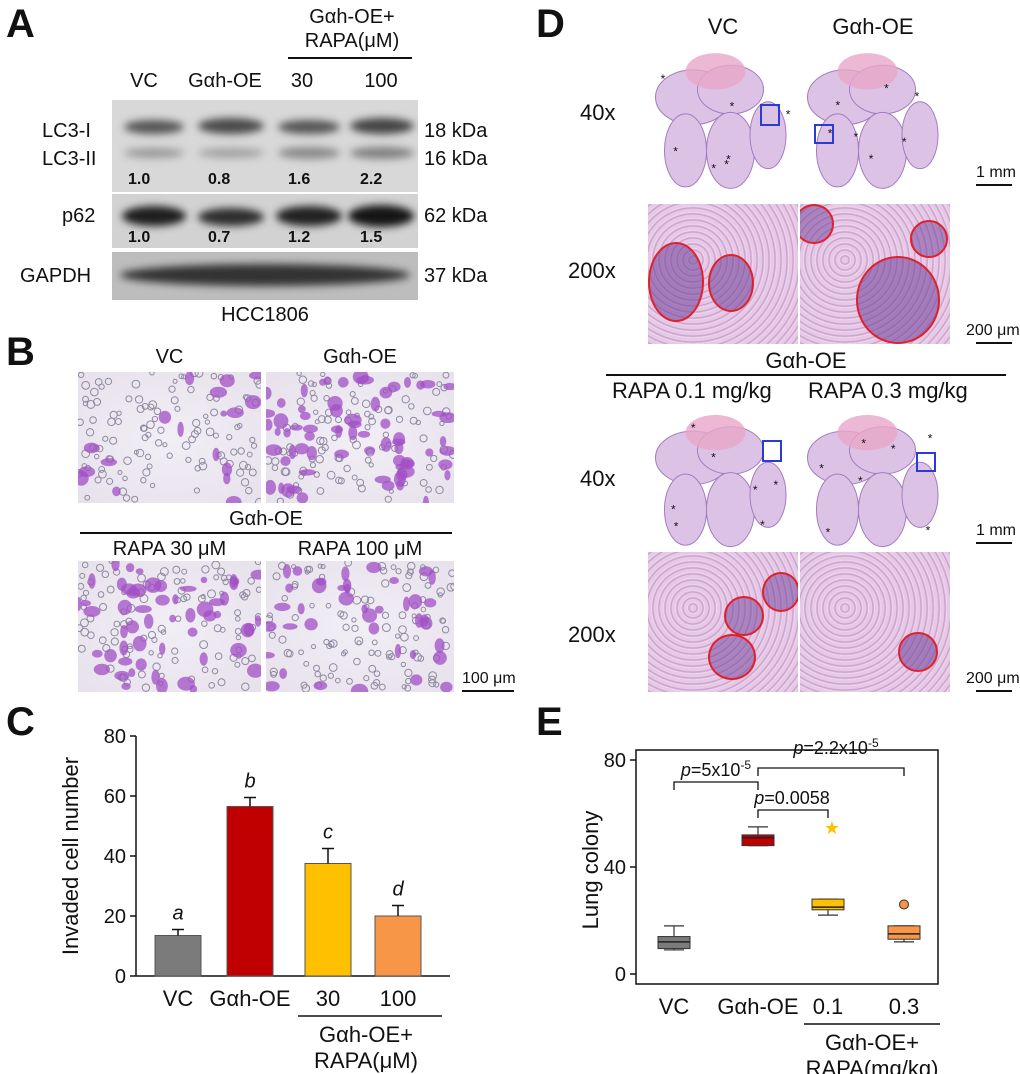 The height and width of the screenshot is (1074, 1020). Describe the element at coordinates (549, 722) in the screenshot. I see `panel-label-e: E` at that location.